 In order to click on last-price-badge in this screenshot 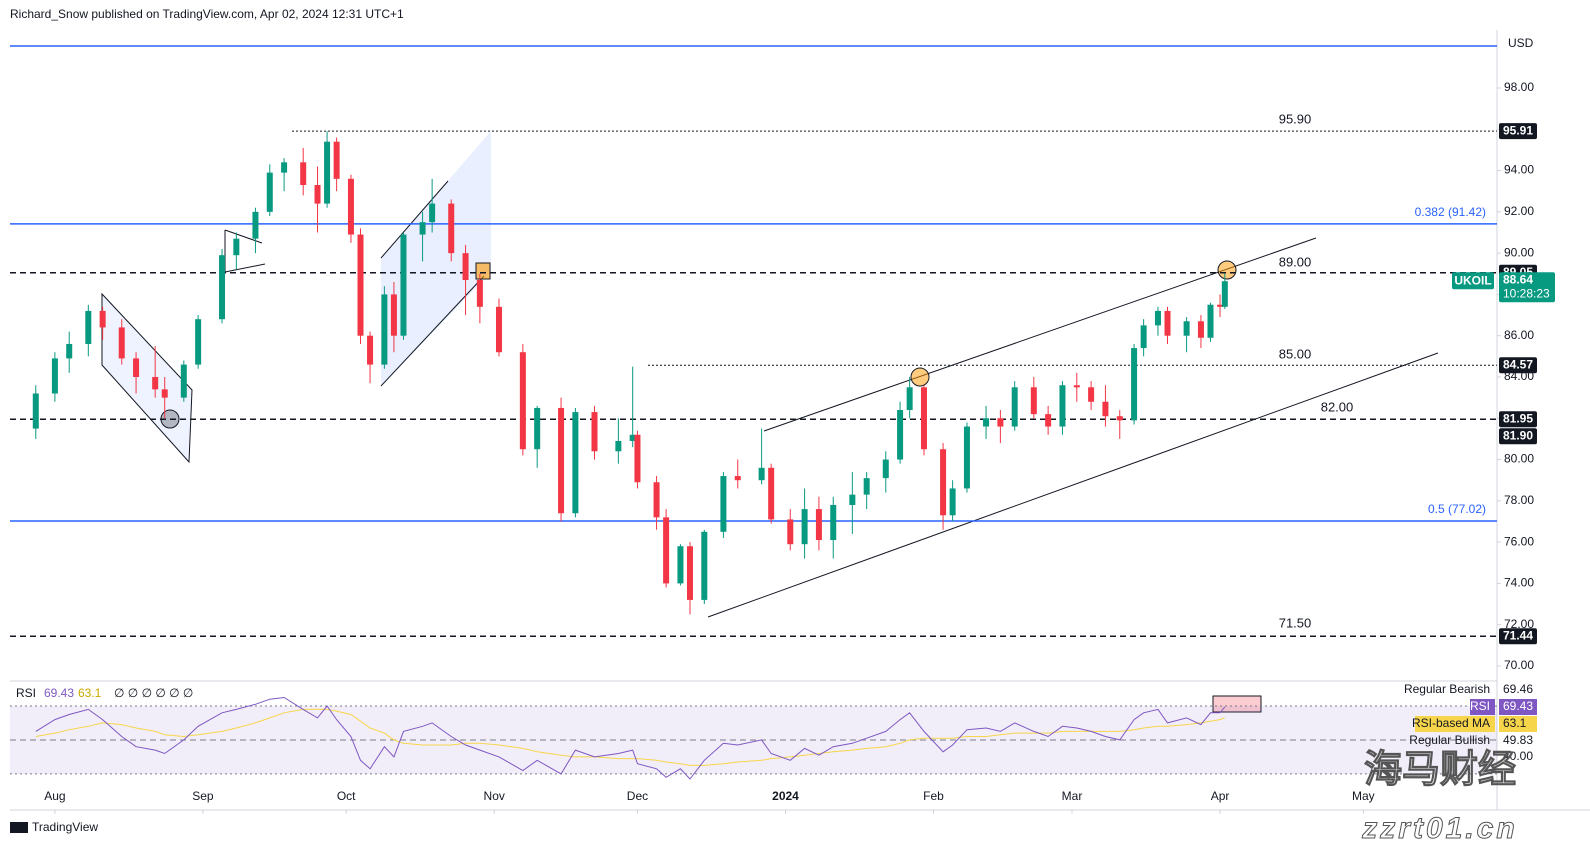, I will do `click(1527, 287)`.